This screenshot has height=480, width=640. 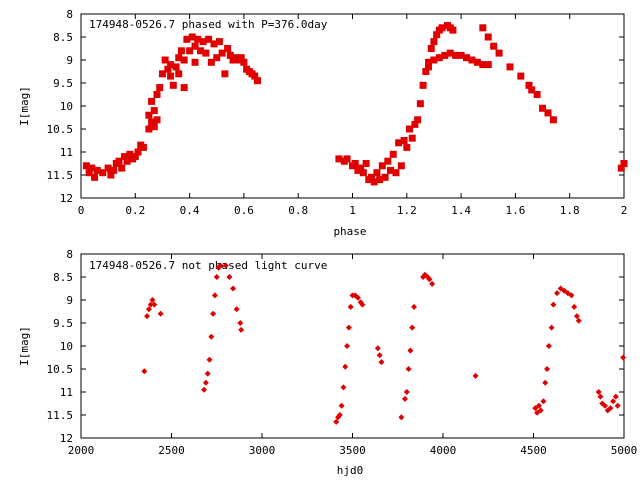 What do you see at coordinates (570, 210) in the screenshot?
I see `phased-x-tick-label: 1.8` at bounding box center [570, 210].